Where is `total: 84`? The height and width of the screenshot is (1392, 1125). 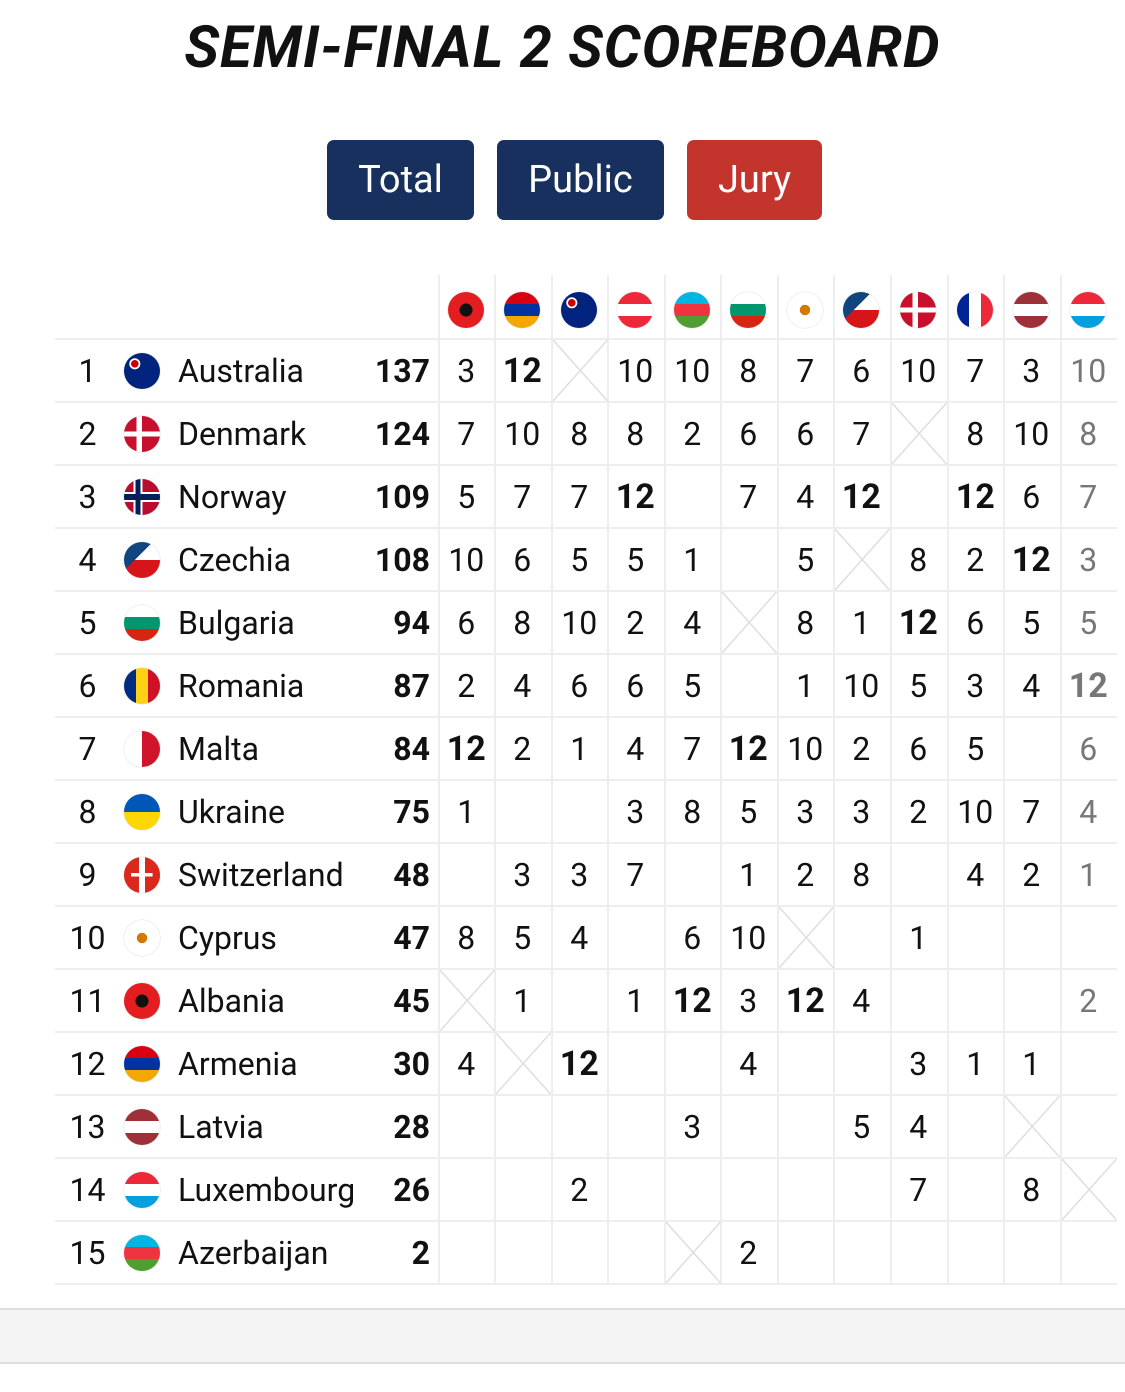 total: 84 is located at coordinates (411, 749).